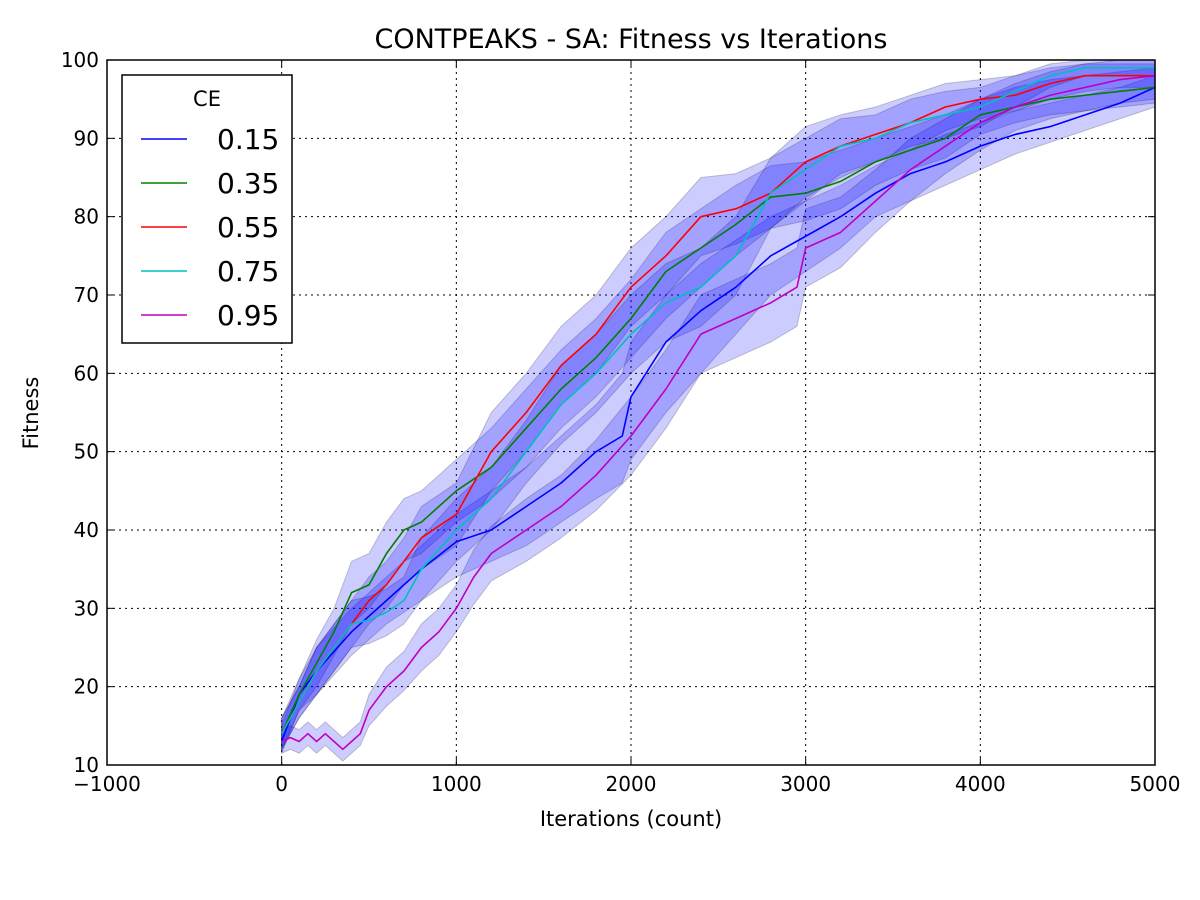 The height and width of the screenshot is (900, 1200). Describe the element at coordinates (248, 315) in the screenshot. I see `legend-label: 0.95` at that location.